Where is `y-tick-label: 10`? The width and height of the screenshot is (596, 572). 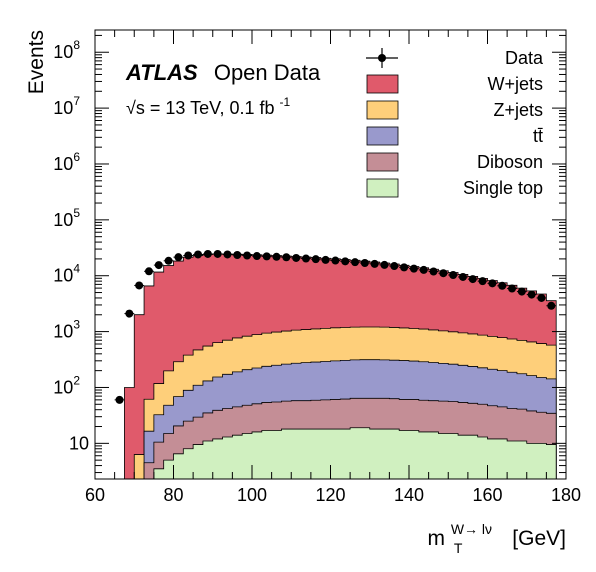 y-tick-label: 10 is located at coordinates (79, 443).